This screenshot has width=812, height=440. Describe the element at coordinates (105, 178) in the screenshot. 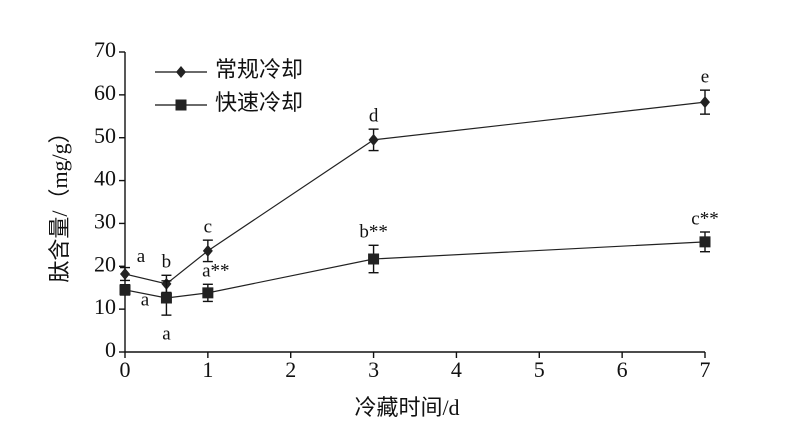

I see `y-tick-label: 40` at that location.